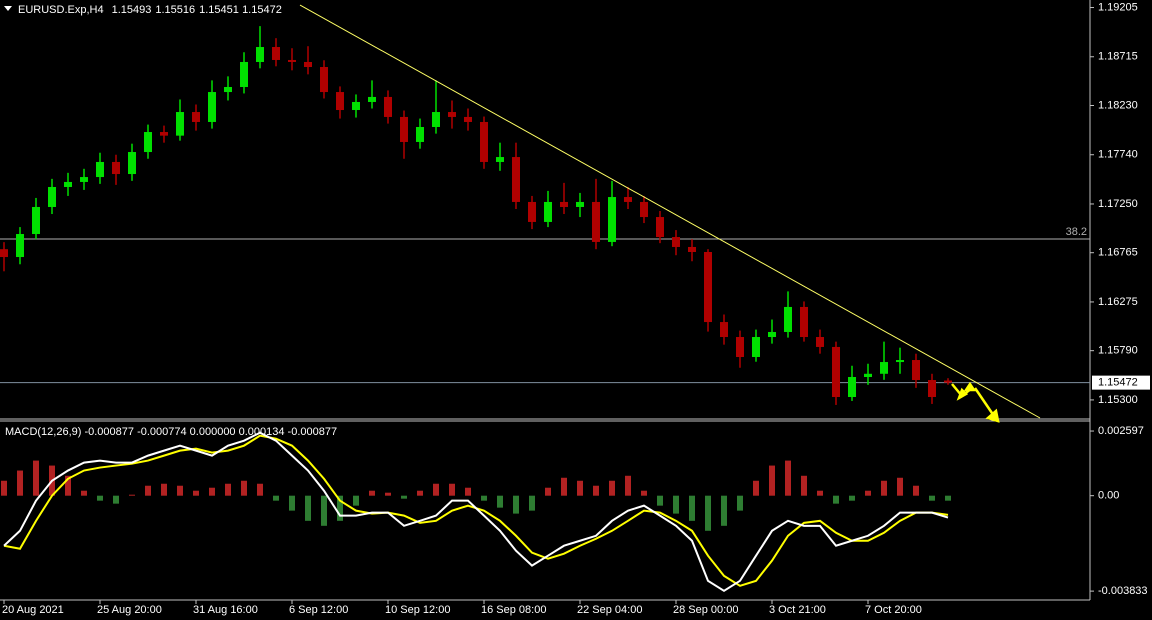 The height and width of the screenshot is (620, 1152). What do you see at coordinates (1118, 383) in the screenshot?
I see `bid-price-label: 1.15472` at bounding box center [1118, 383].